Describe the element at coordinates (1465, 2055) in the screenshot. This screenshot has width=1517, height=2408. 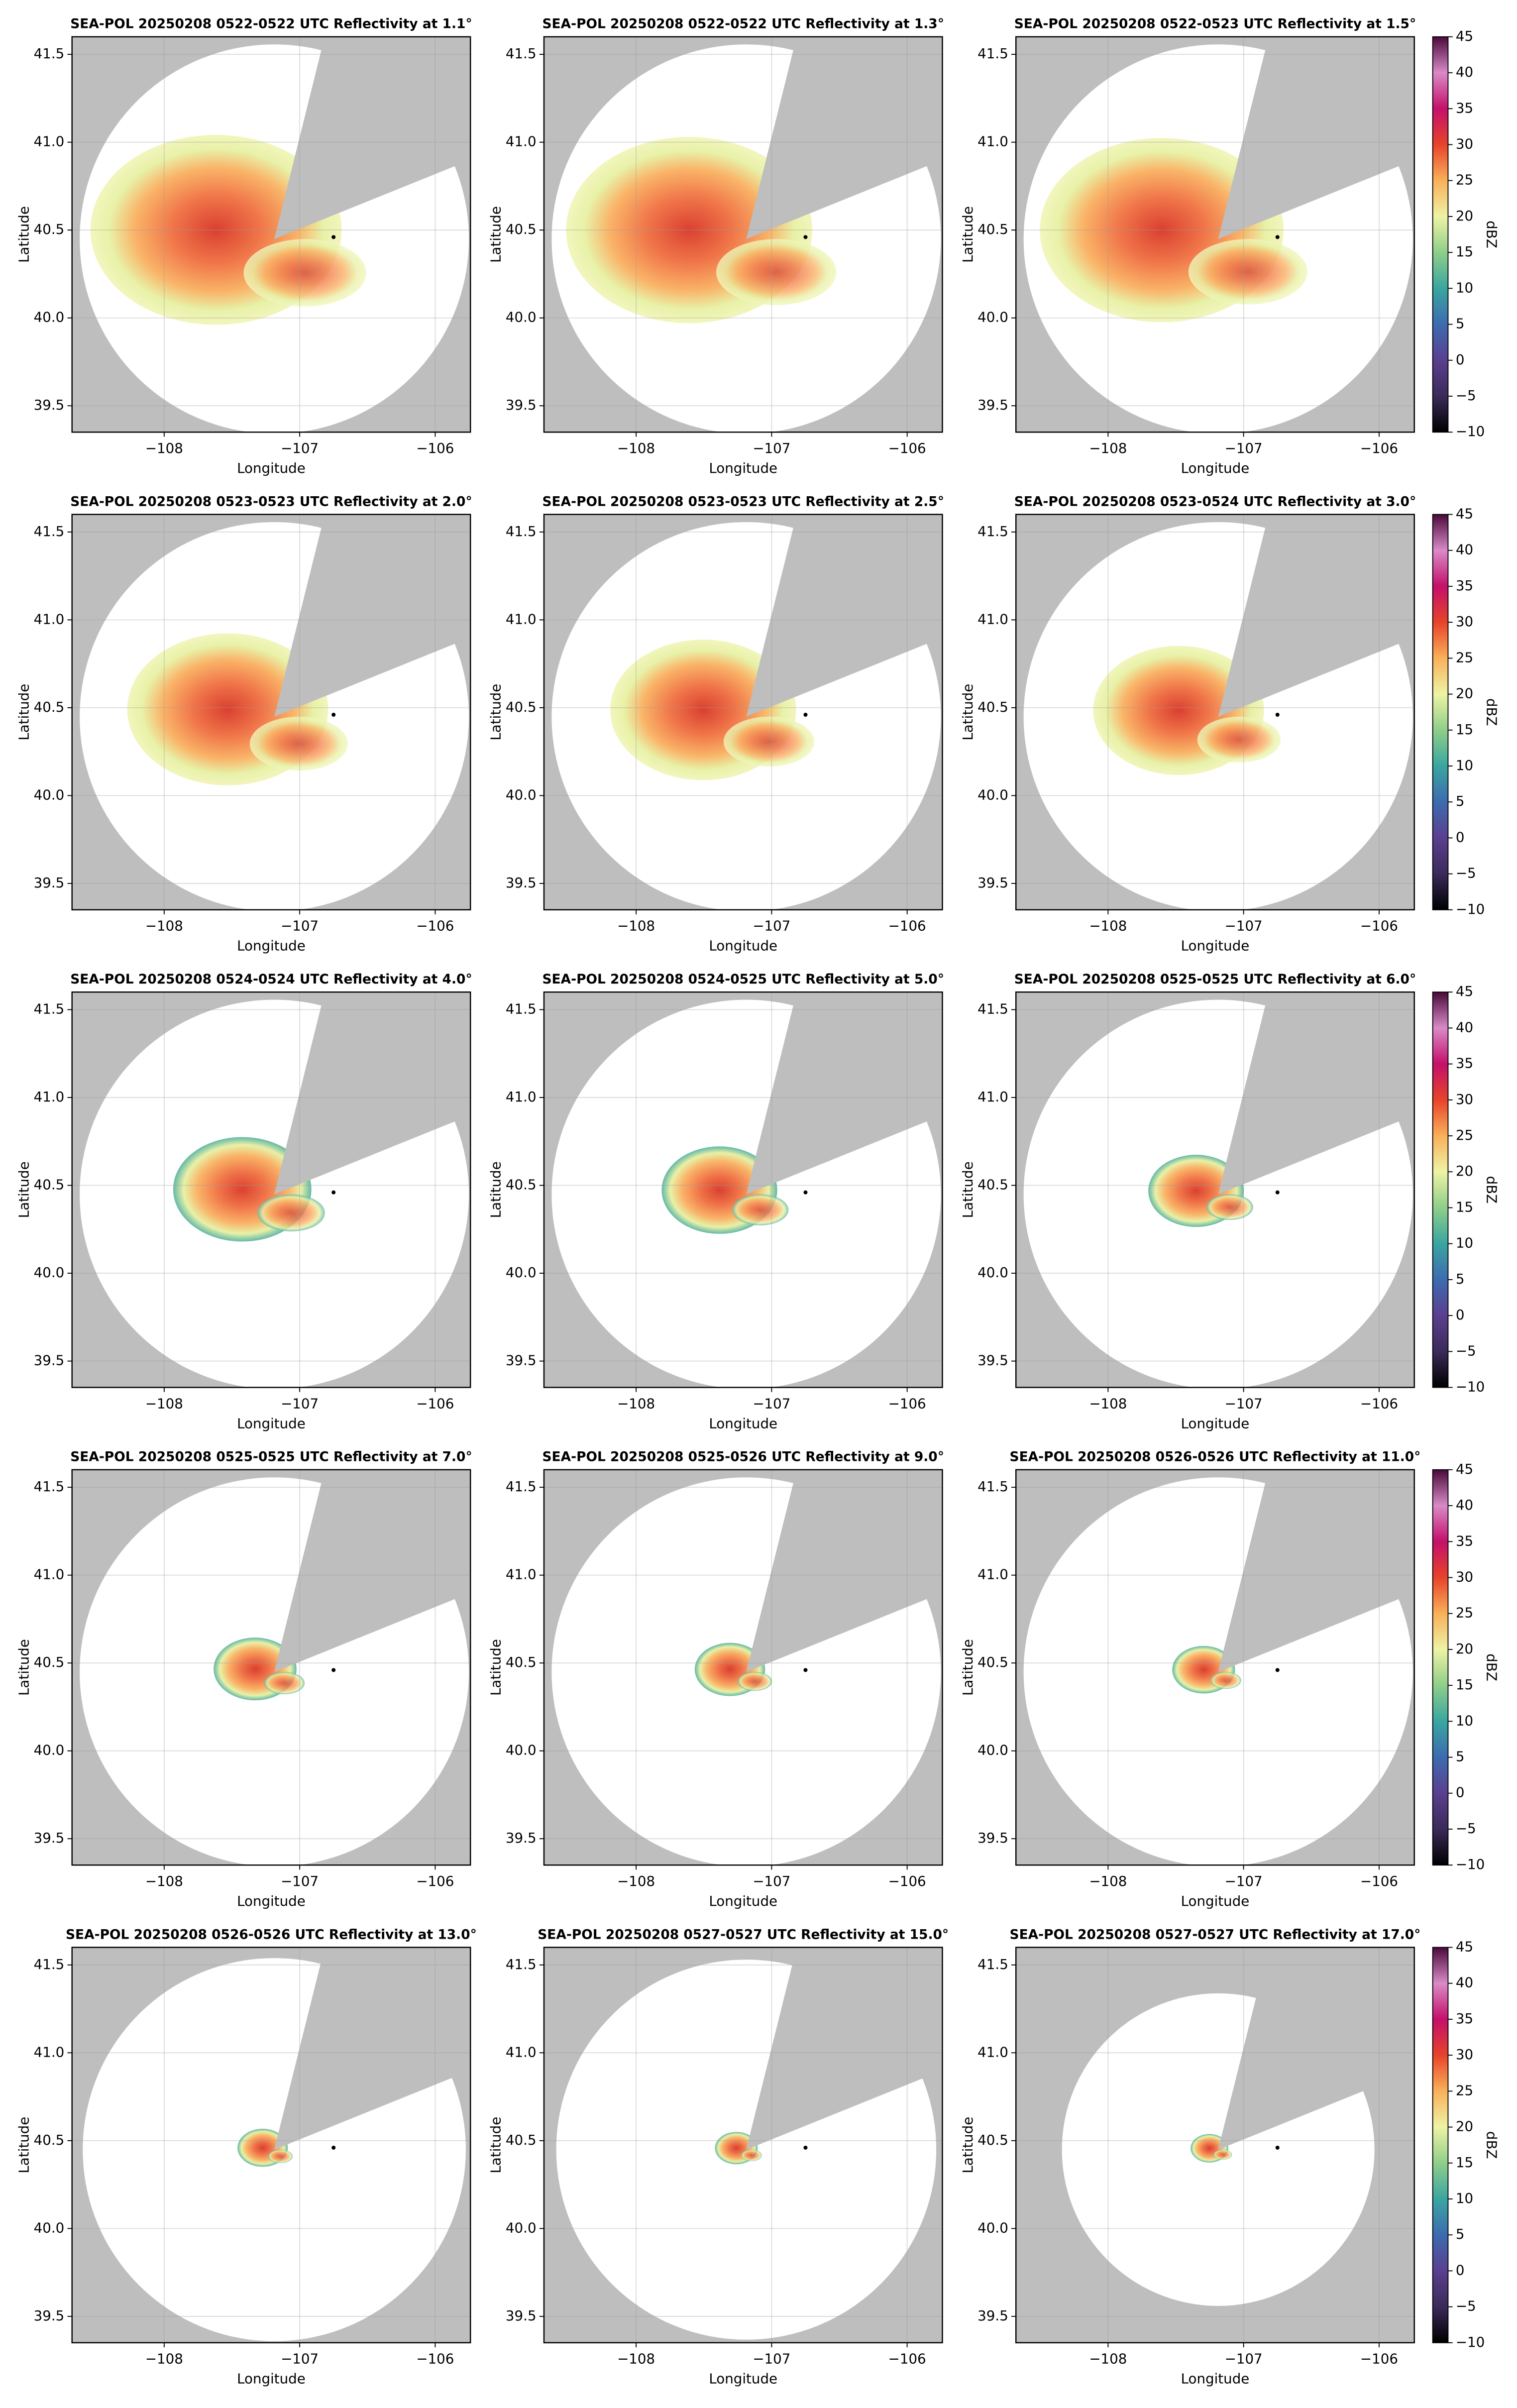
I see `colorbar-tick-label: 30` at that location.